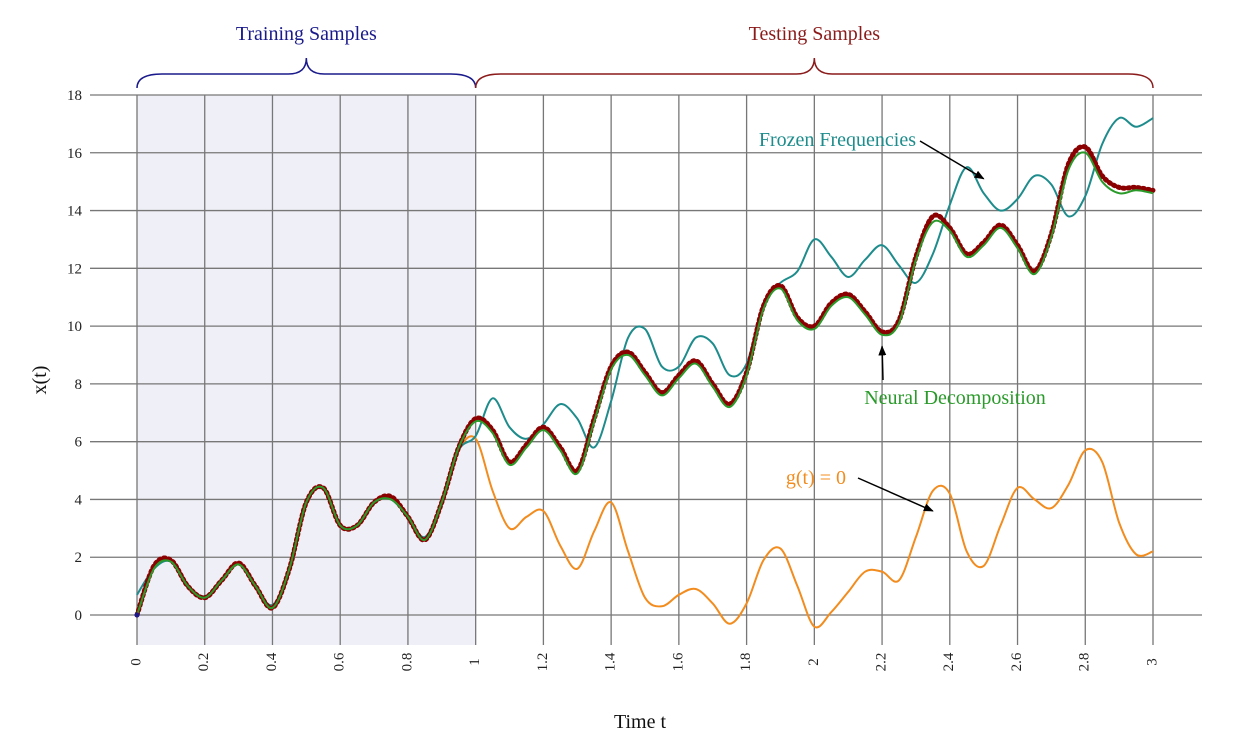 The width and height of the screenshot is (1252, 747). I want to click on x-tick-label: 2.2, so click(882, 662).